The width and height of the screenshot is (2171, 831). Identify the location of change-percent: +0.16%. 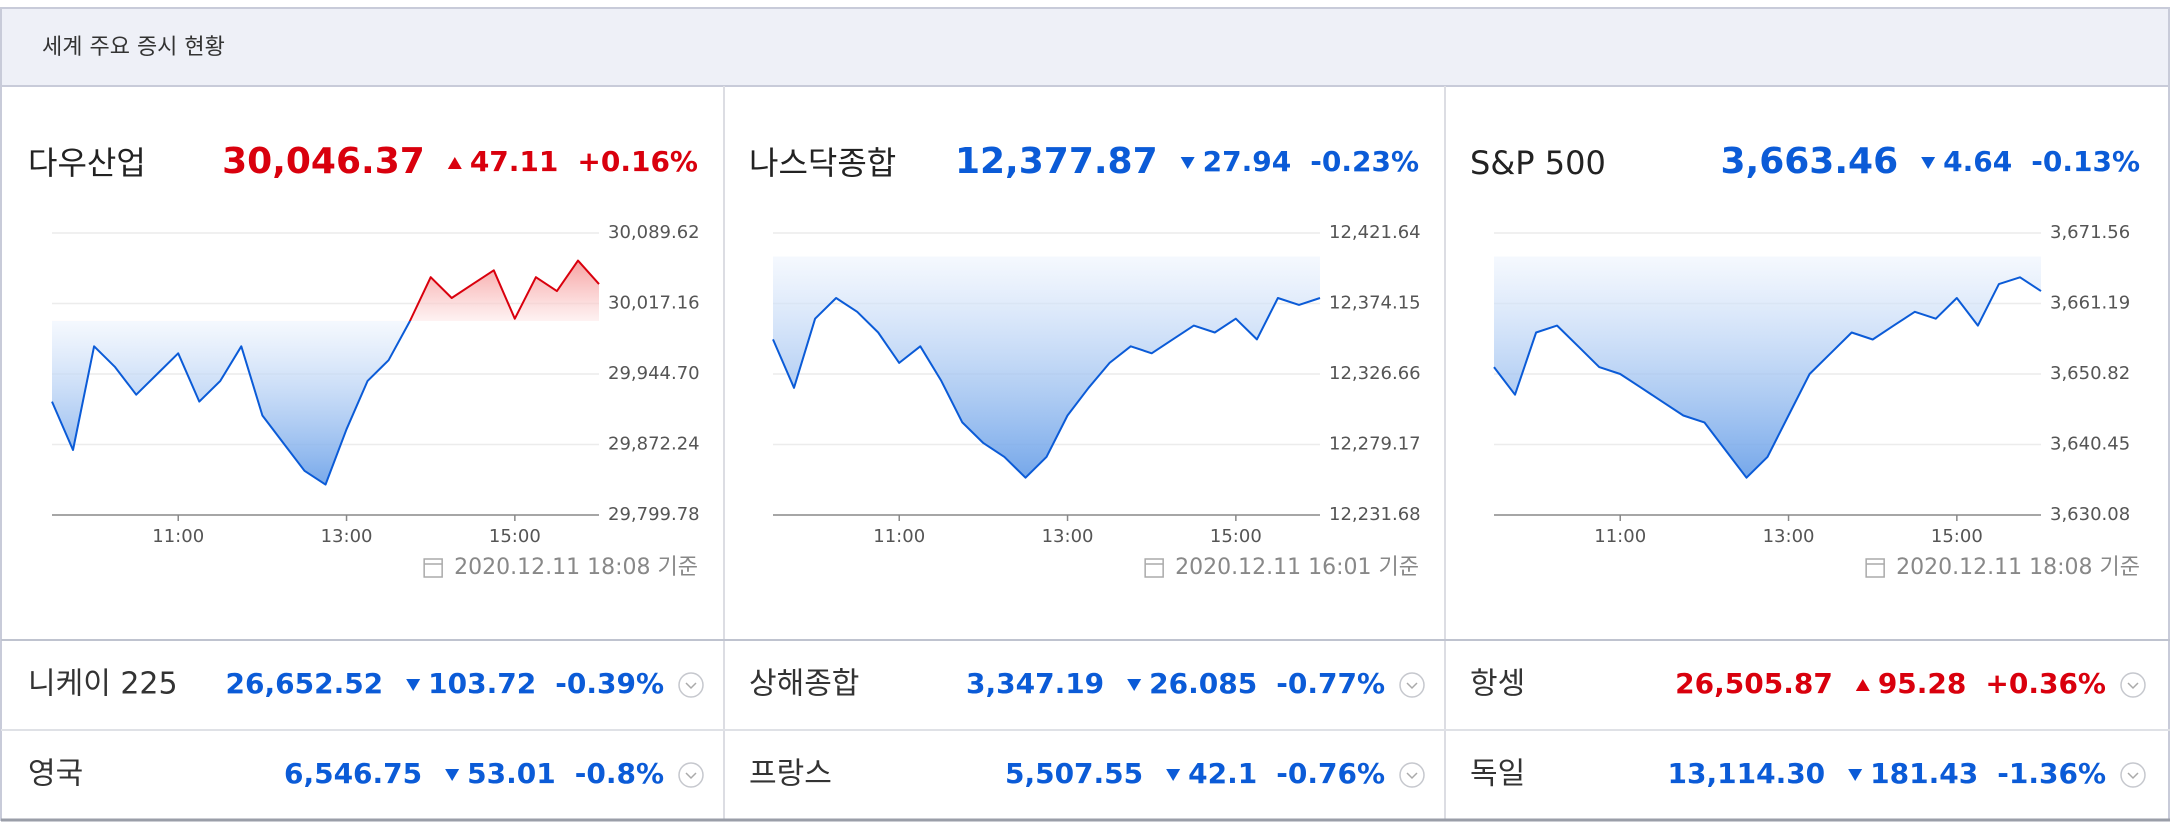
(637, 161).